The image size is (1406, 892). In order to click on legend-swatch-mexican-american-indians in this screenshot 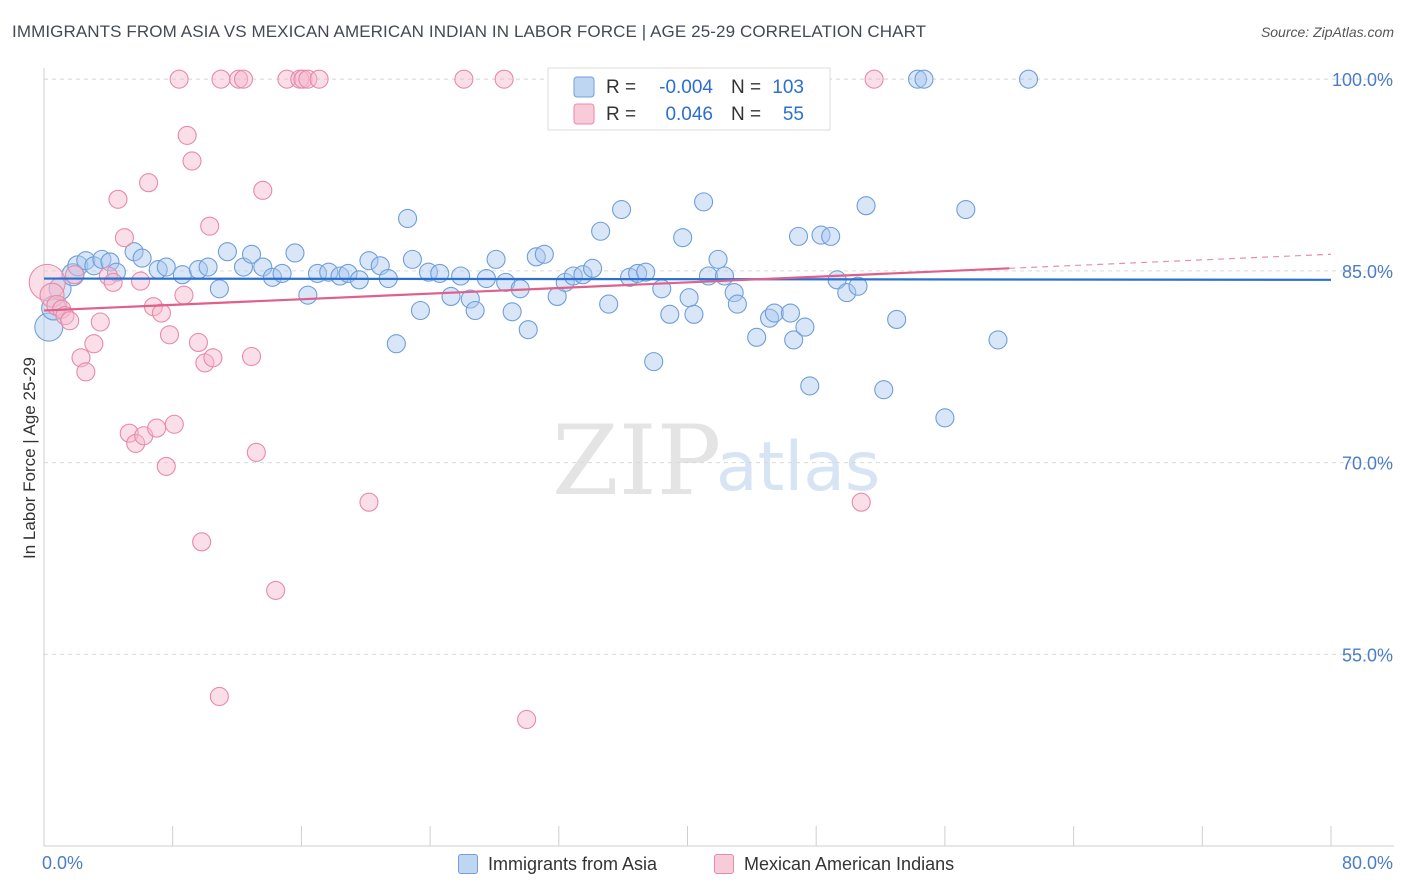, I will do `click(724, 864)`.